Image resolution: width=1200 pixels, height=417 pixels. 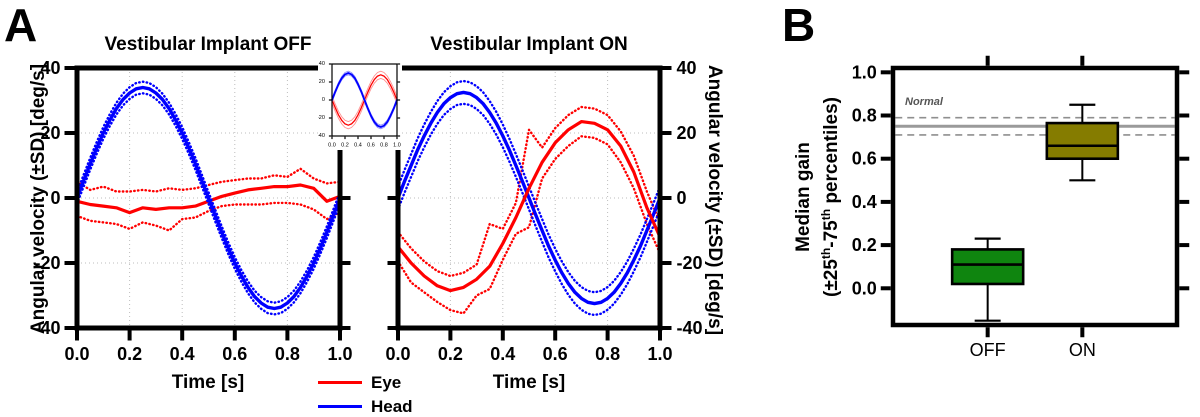 What do you see at coordinates (386, 382) in the screenshot?
I see `legend-label-eye: Eye` at bounding box center [386, 382].